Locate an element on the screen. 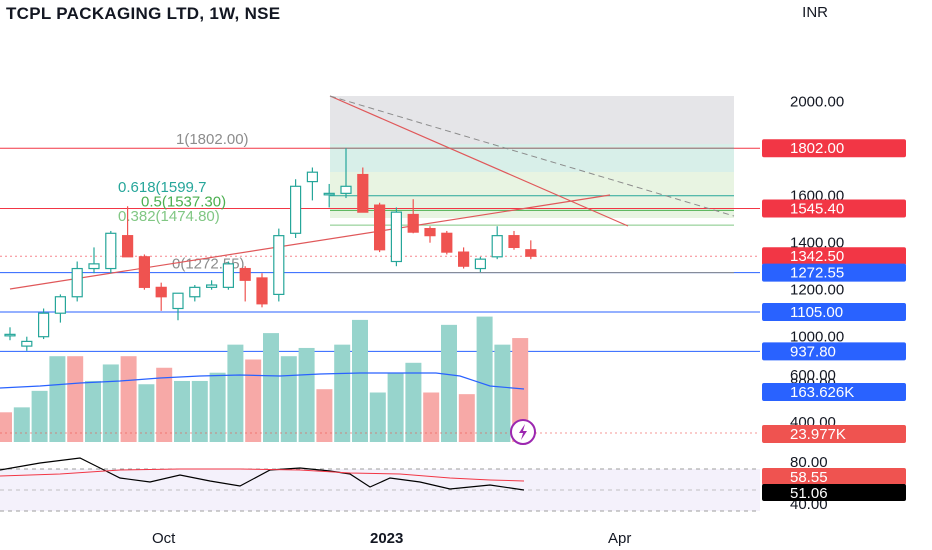 This screenshot has width=932, height=550. price-axis-tick: 1000.00 is located at coordinates (817, 337).